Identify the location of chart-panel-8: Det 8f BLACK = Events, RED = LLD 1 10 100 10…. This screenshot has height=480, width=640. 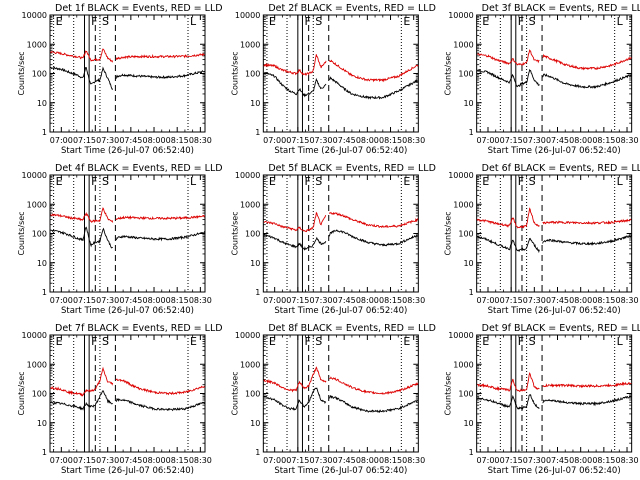
(333, 399).